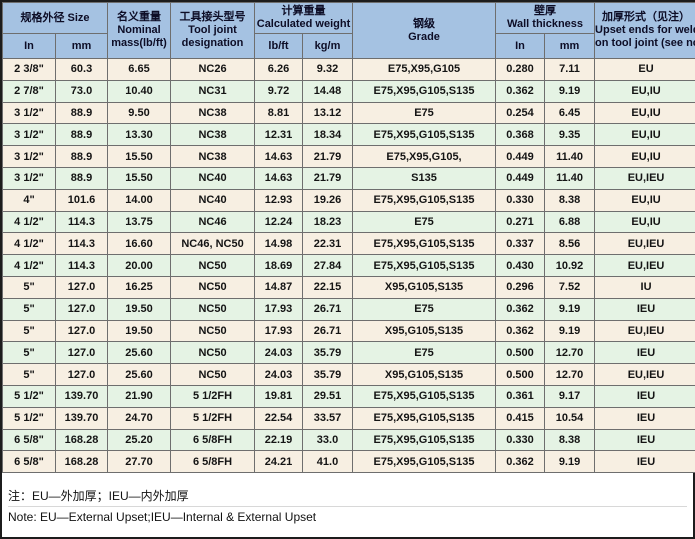 The height and width of the screenshot is (539, 695). Describe the element at coordinates (520, 200) in the screenshot. I see `cell-wall-in: 0.330` at that location.